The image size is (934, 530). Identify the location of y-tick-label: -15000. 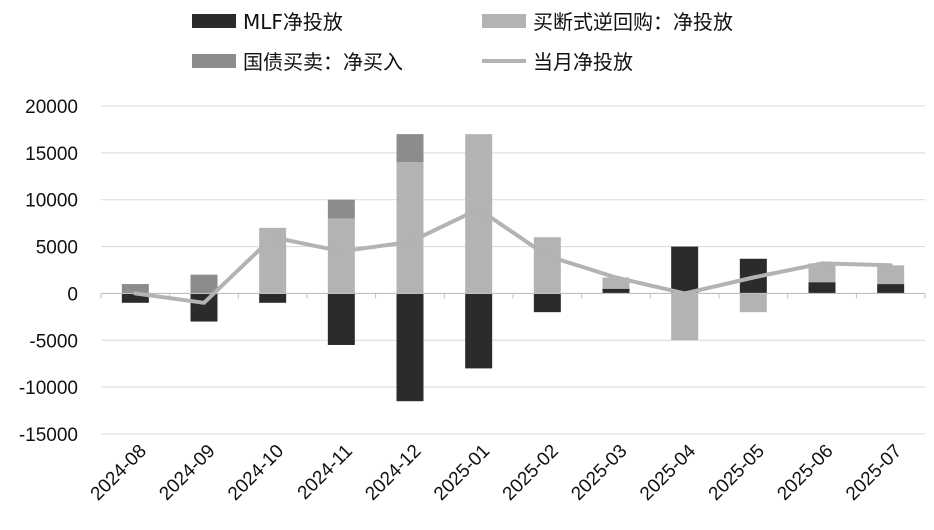
(48, 435).